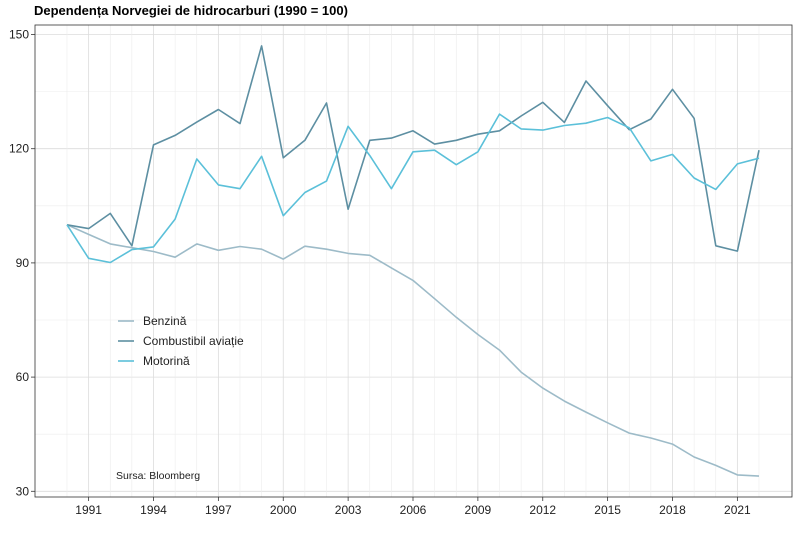 The height and width of the screenshot is (533, 800). I want to click on y-tick-label: 150, so click(19, 35).